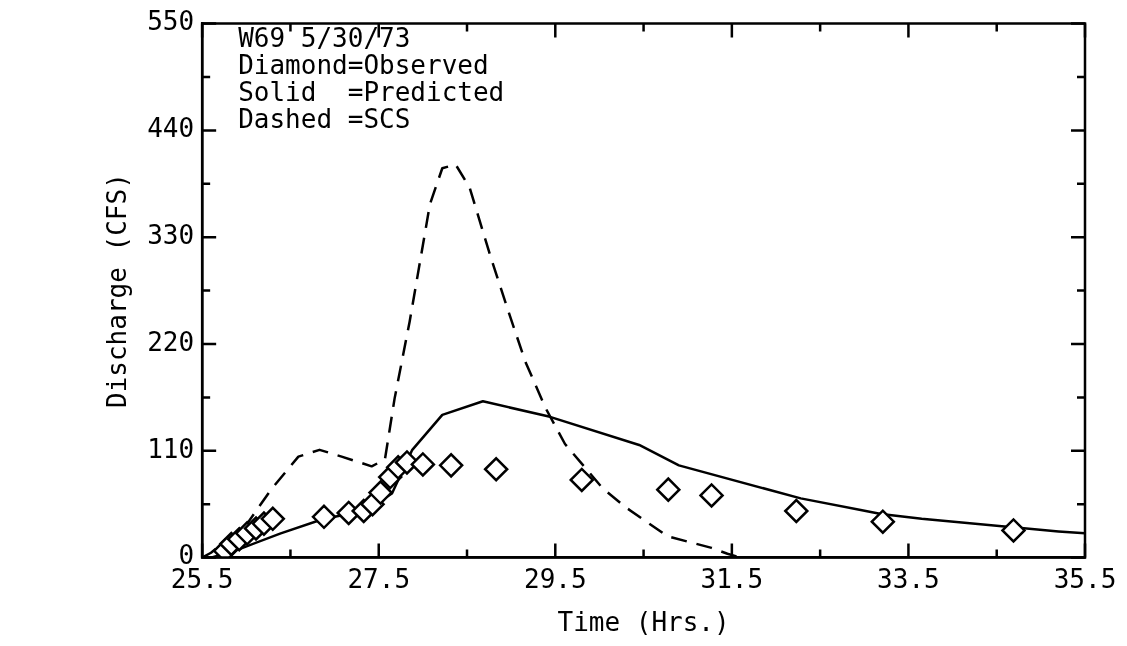  I want to click on x-tick-label: 33.5, so click(908, 578).